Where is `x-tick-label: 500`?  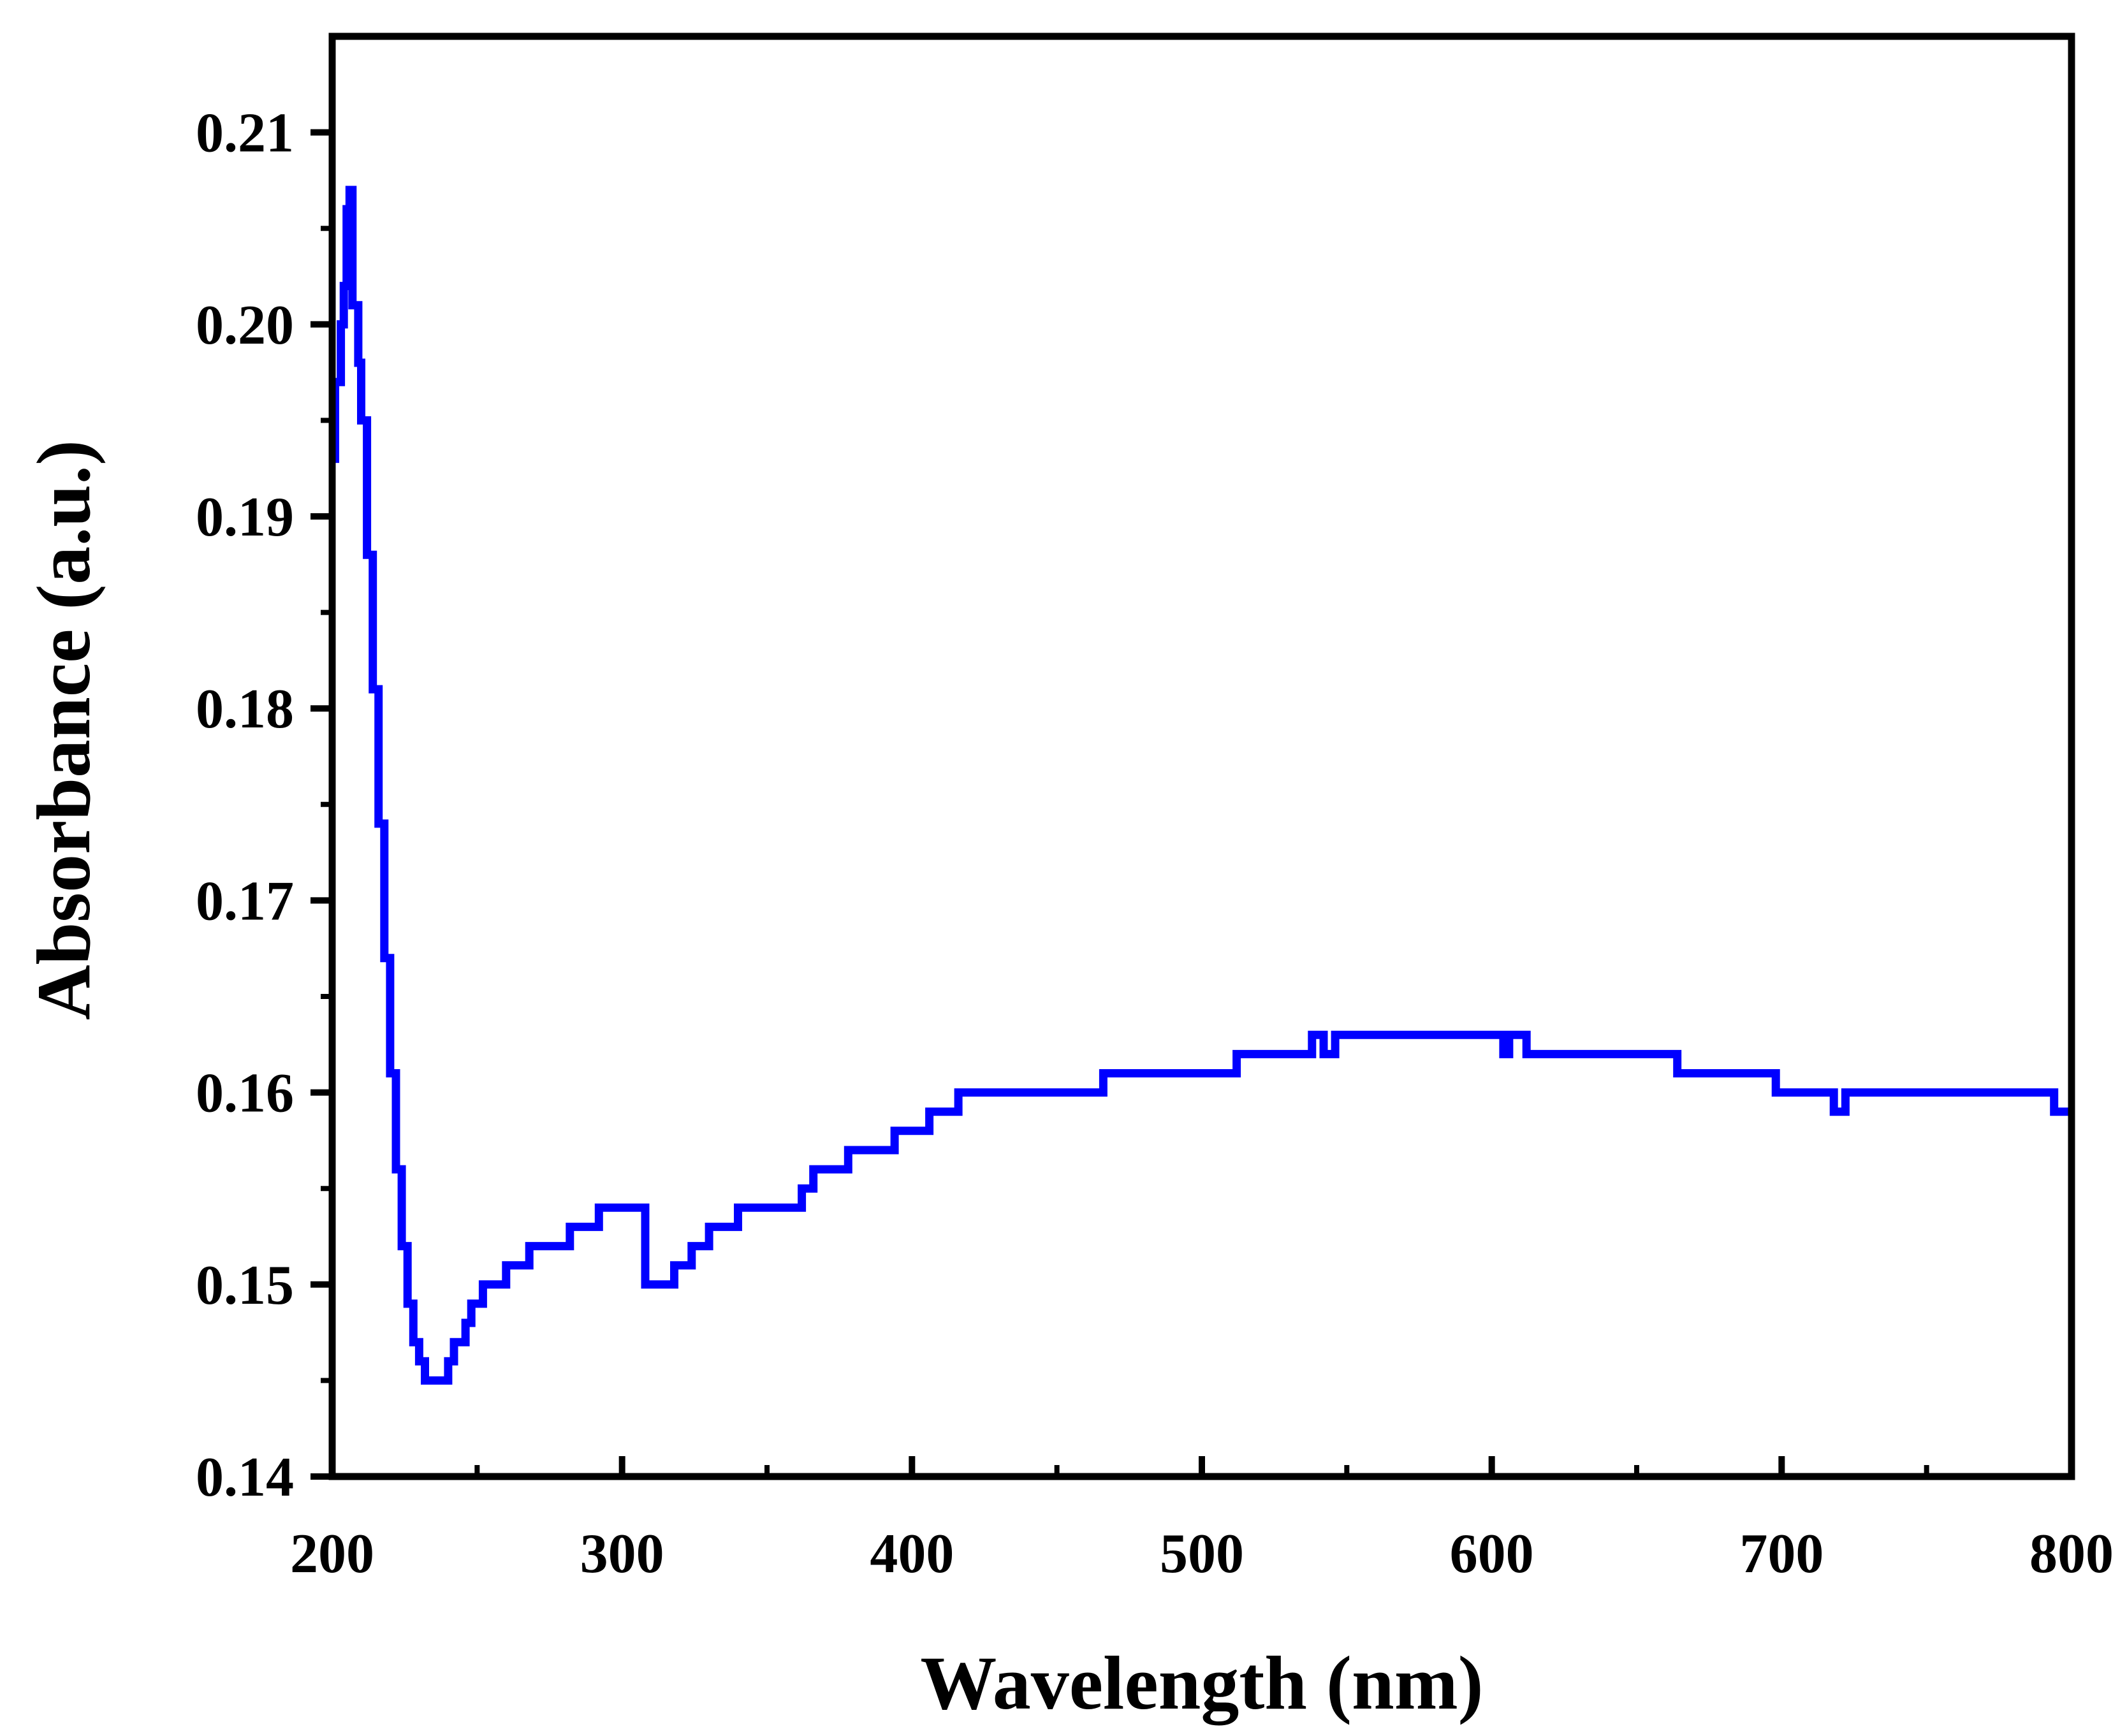 x-tick-label: 500 is located at coordinates (1202, 1554).